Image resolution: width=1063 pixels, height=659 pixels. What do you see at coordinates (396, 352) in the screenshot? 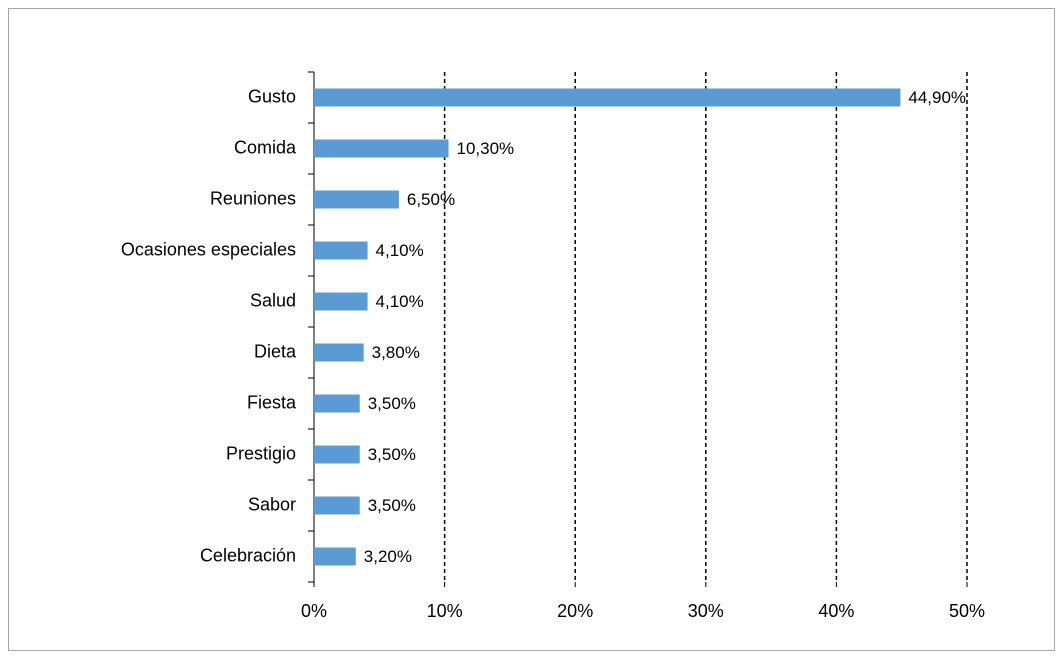
I see `data-label: 3,80%` at bounding box center [396, 352].